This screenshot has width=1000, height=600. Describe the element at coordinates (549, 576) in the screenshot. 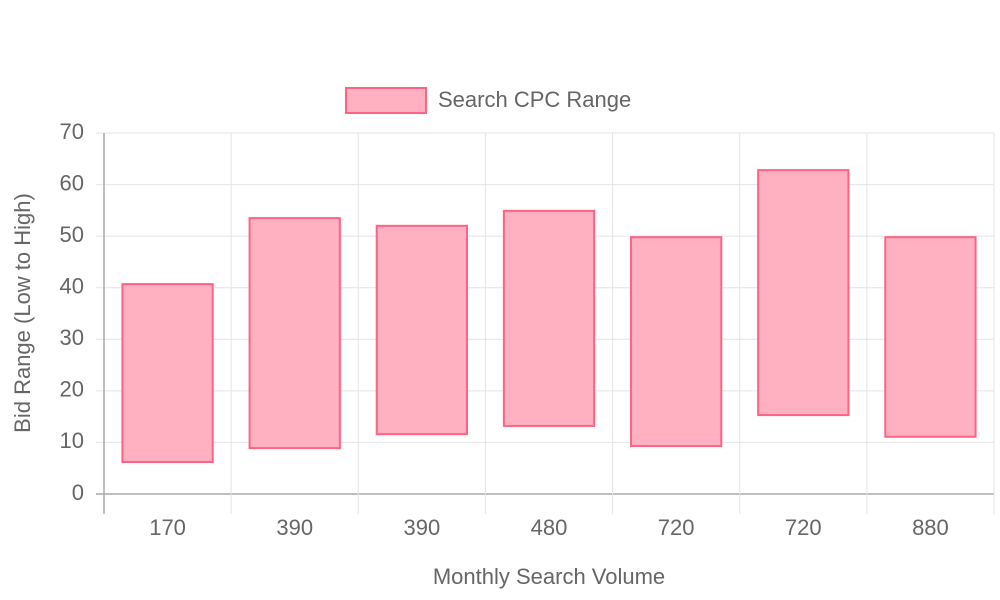

I see `x-axis-title: Monthly Search Volume` at that location.